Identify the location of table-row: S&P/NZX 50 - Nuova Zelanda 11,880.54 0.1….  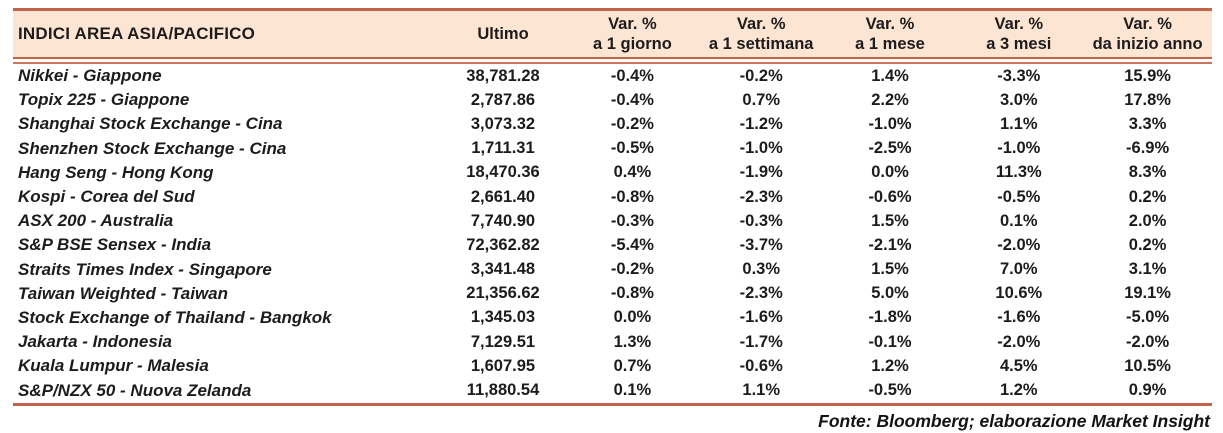
(612, 392).